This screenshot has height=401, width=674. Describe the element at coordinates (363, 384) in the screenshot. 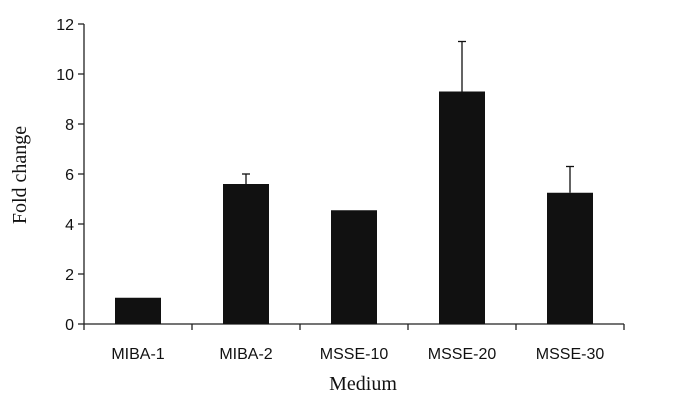

I see `x-axis-title: Medium` at that location.